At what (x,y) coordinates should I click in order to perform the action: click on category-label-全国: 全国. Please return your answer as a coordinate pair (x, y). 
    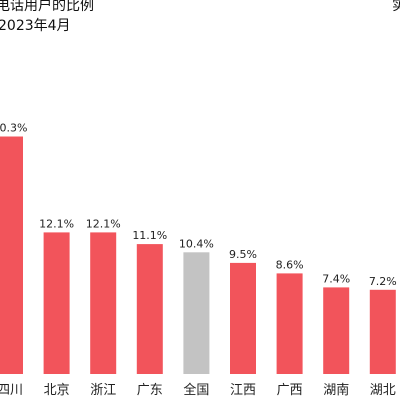
    Looking at the image, I should click on (196, 390).